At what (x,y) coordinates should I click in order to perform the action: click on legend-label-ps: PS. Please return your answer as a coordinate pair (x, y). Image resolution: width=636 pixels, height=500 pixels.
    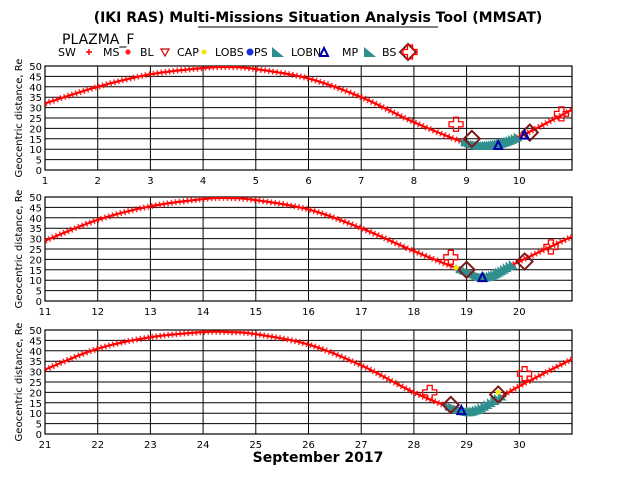
    Looking at the image, I should click on (261, 52).